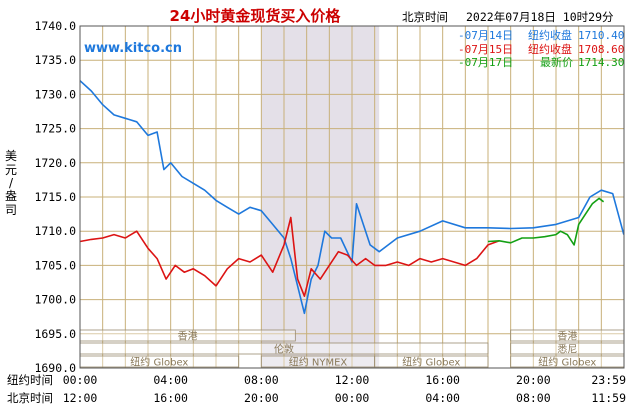  Describe the element at coordinates (55, 368) in the screenshot. I see `y-tick-label: 1690.0` at that location.